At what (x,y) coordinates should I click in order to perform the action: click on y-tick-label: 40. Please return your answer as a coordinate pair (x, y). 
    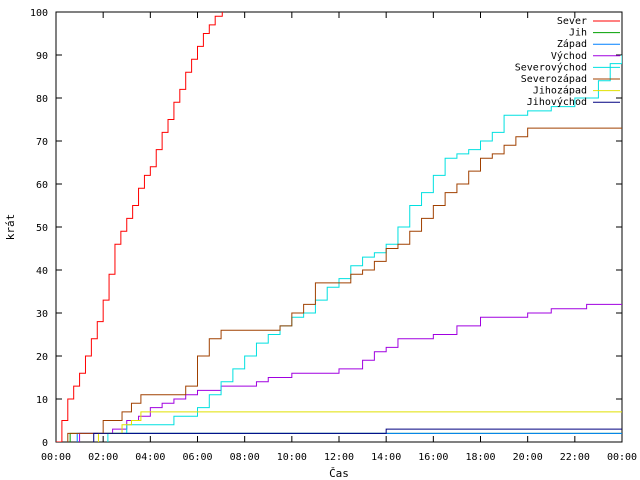
    Looking at the image, I should click on (42, 271).